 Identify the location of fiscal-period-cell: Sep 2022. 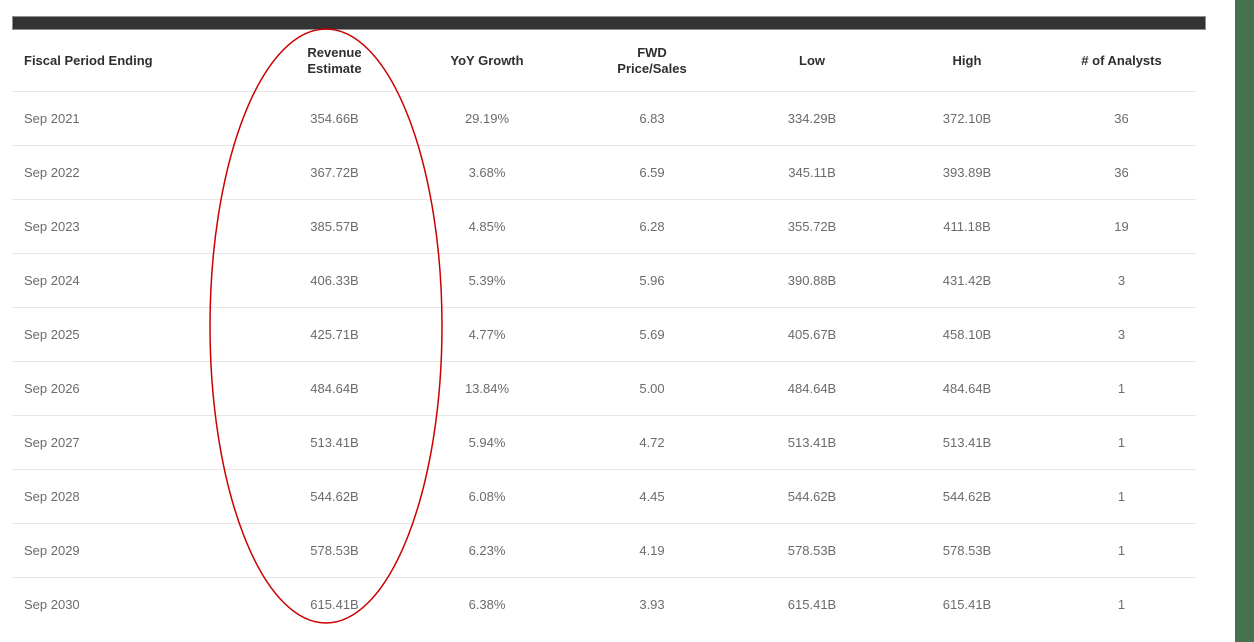
(137, 172).